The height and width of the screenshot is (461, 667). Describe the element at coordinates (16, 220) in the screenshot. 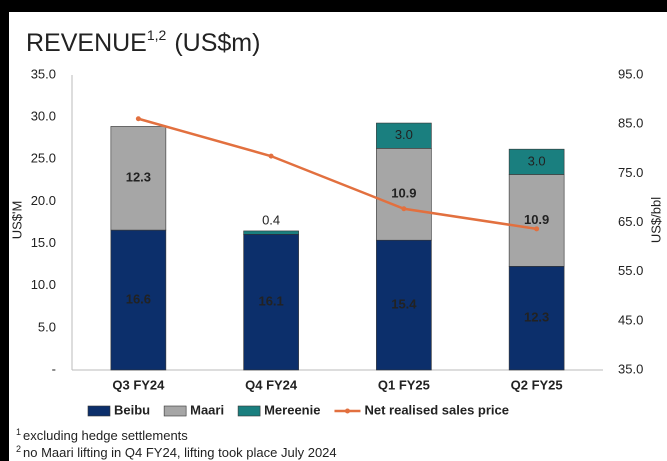

I see `y-axis-label: US$'M` at that location.